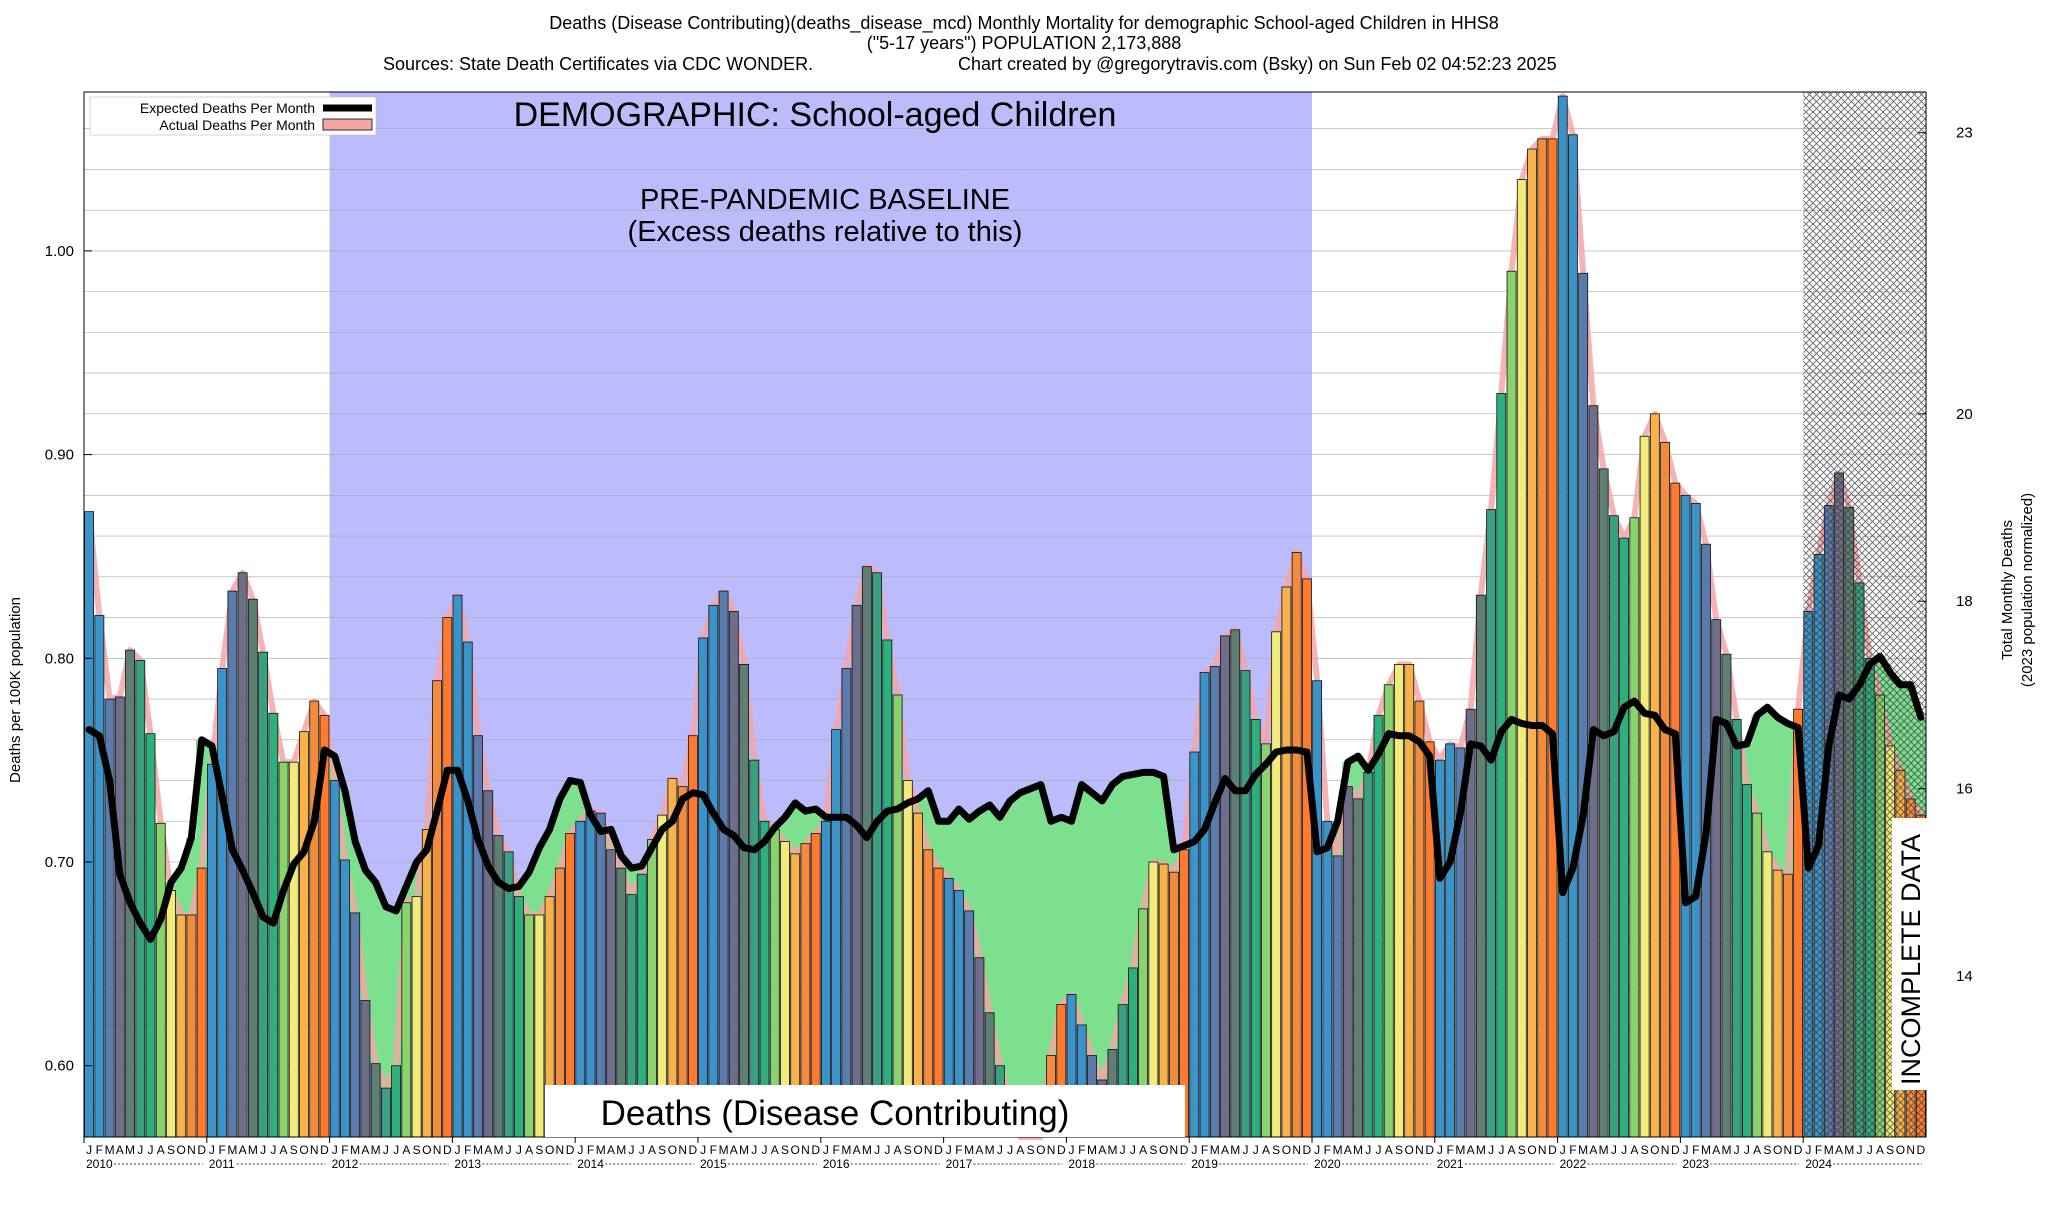  What do you see at coordinates (825, 200) in the screenshot?
I see `baseline-label: PRE-PANDEMIC BASELINE` at bounding box center [825, 200].